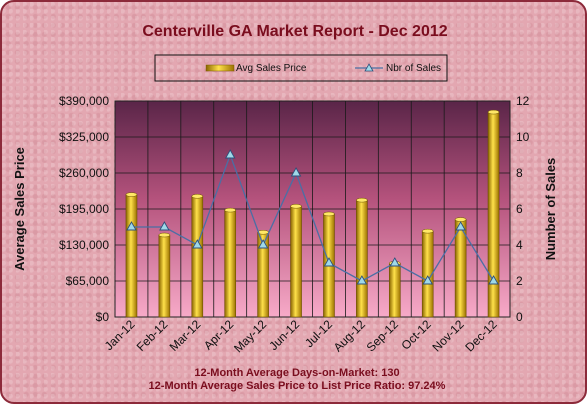 This screenshot has height=406, width=587. What do you see at coordinates (447, 335) in the screenshot?
I see `x-tick-label: Nov-12` at bounding box center [447, 335].